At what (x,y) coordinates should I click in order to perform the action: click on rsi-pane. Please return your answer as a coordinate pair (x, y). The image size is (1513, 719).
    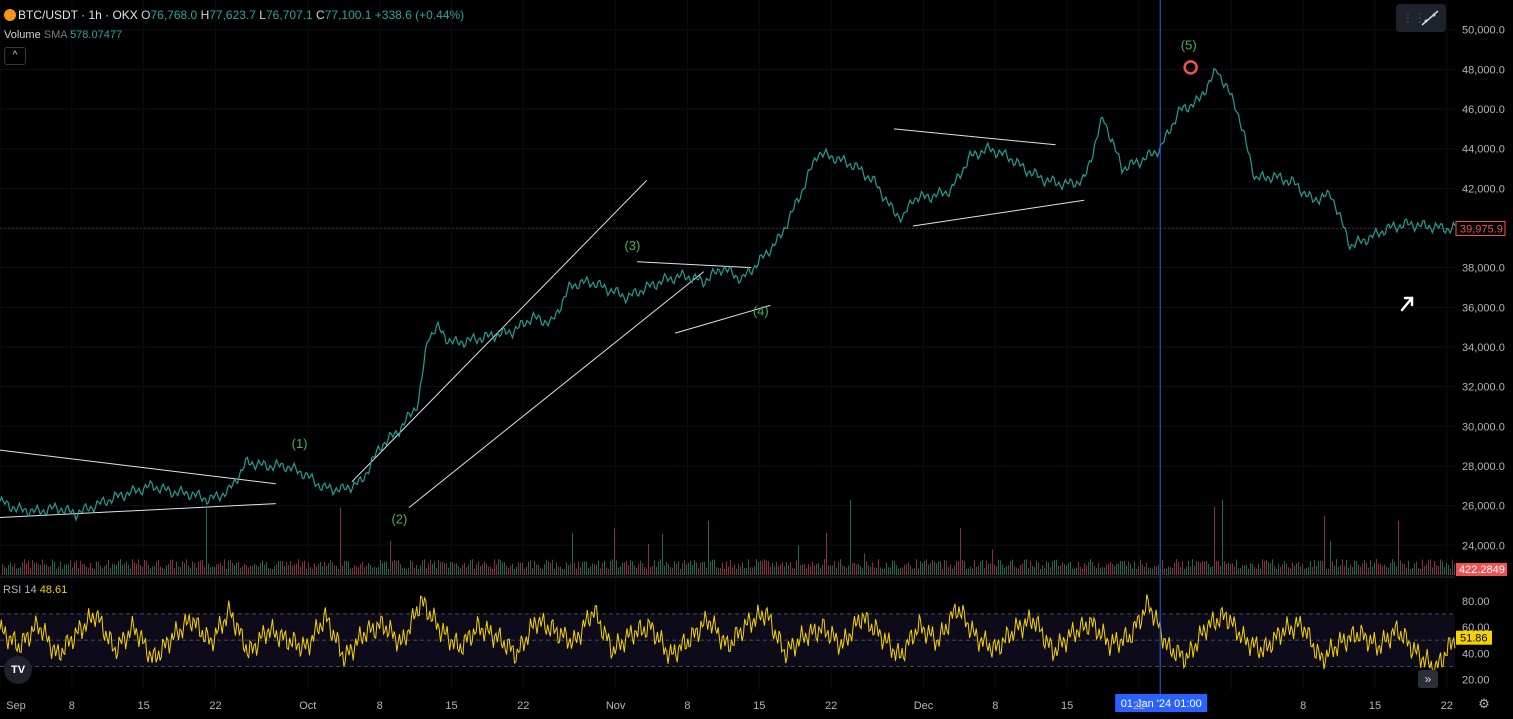
    Looking at the image, I should click on (728, 637).